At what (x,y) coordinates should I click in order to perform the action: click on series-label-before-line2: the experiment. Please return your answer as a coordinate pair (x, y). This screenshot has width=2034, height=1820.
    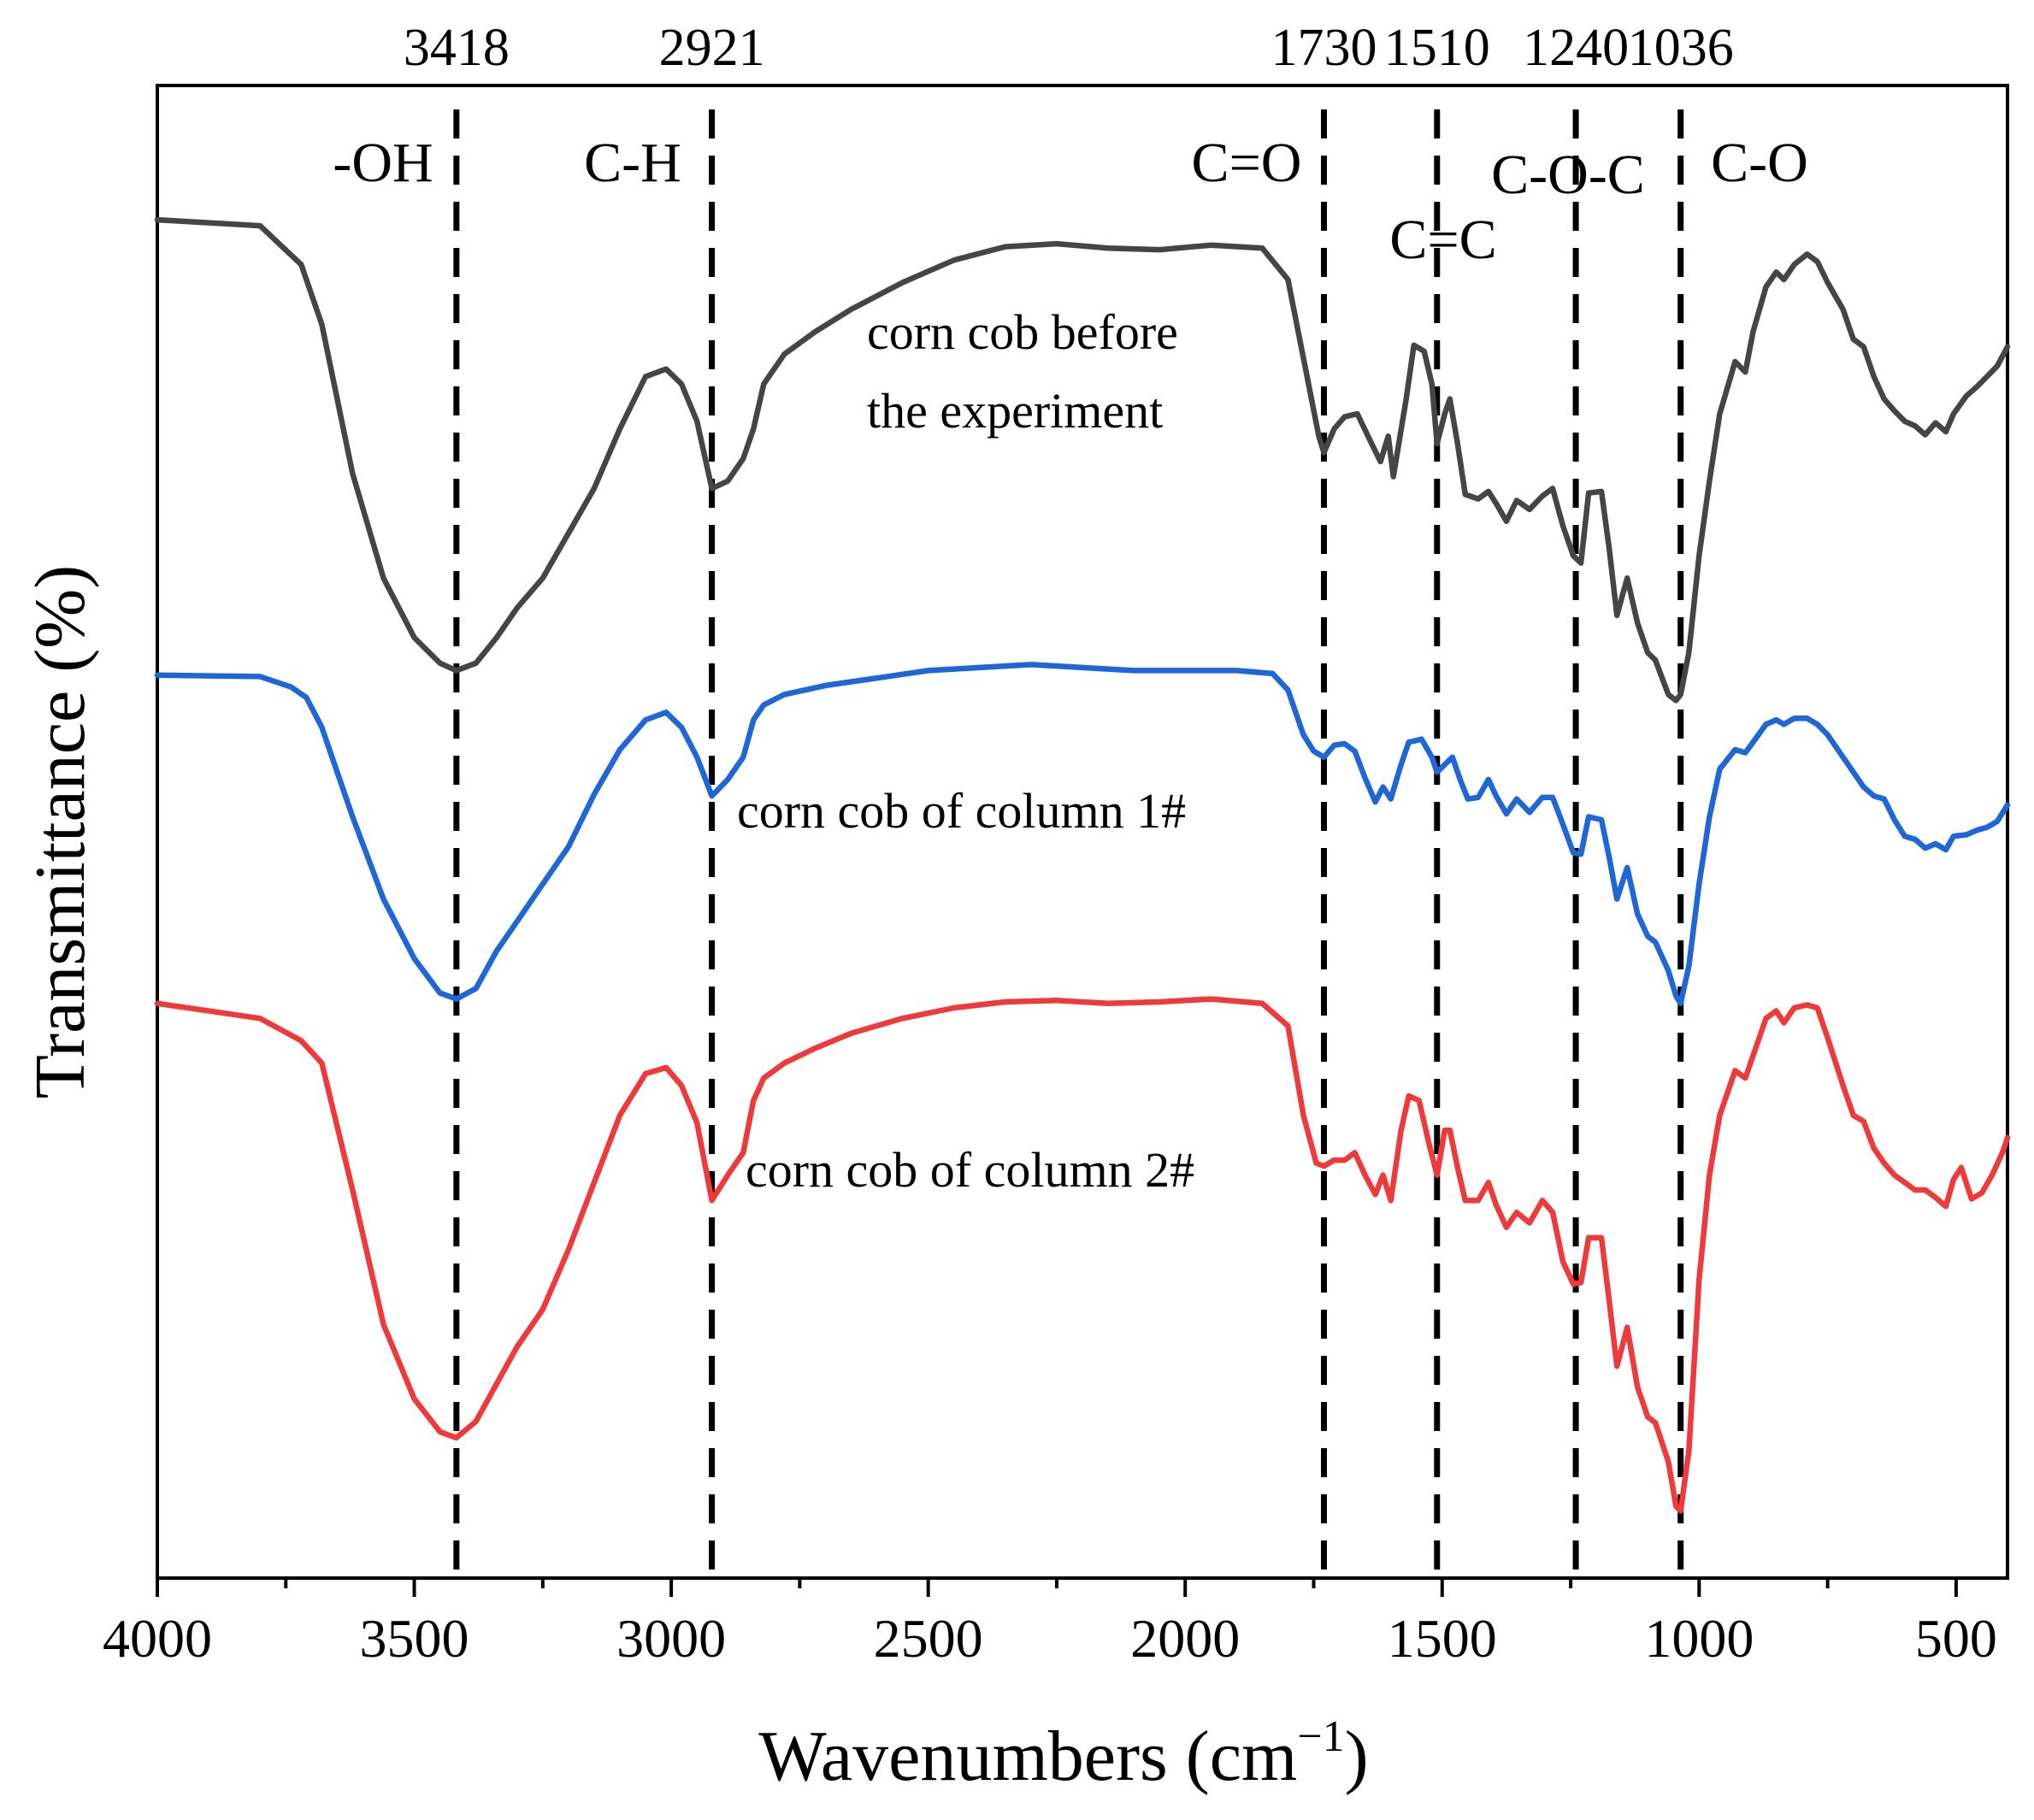
    Looking at the image, I should click on (1015, 411).